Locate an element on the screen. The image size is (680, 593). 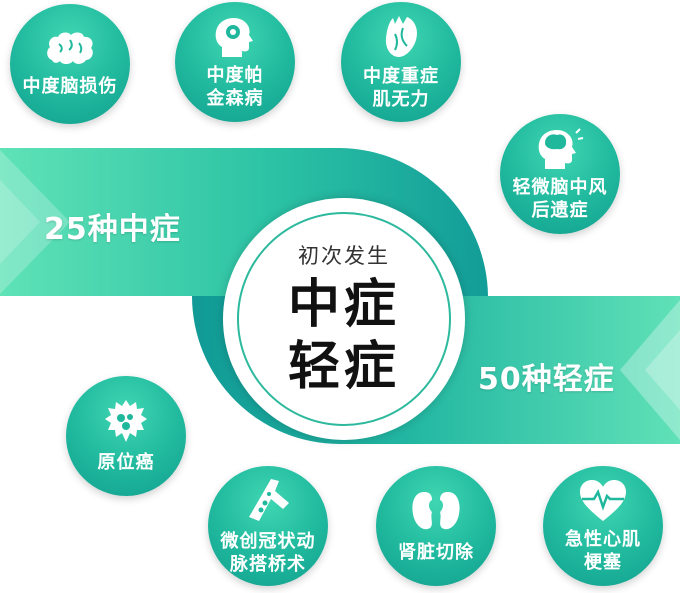
bubble-label: 肾脏切除 is located at coordinates (436, 552).